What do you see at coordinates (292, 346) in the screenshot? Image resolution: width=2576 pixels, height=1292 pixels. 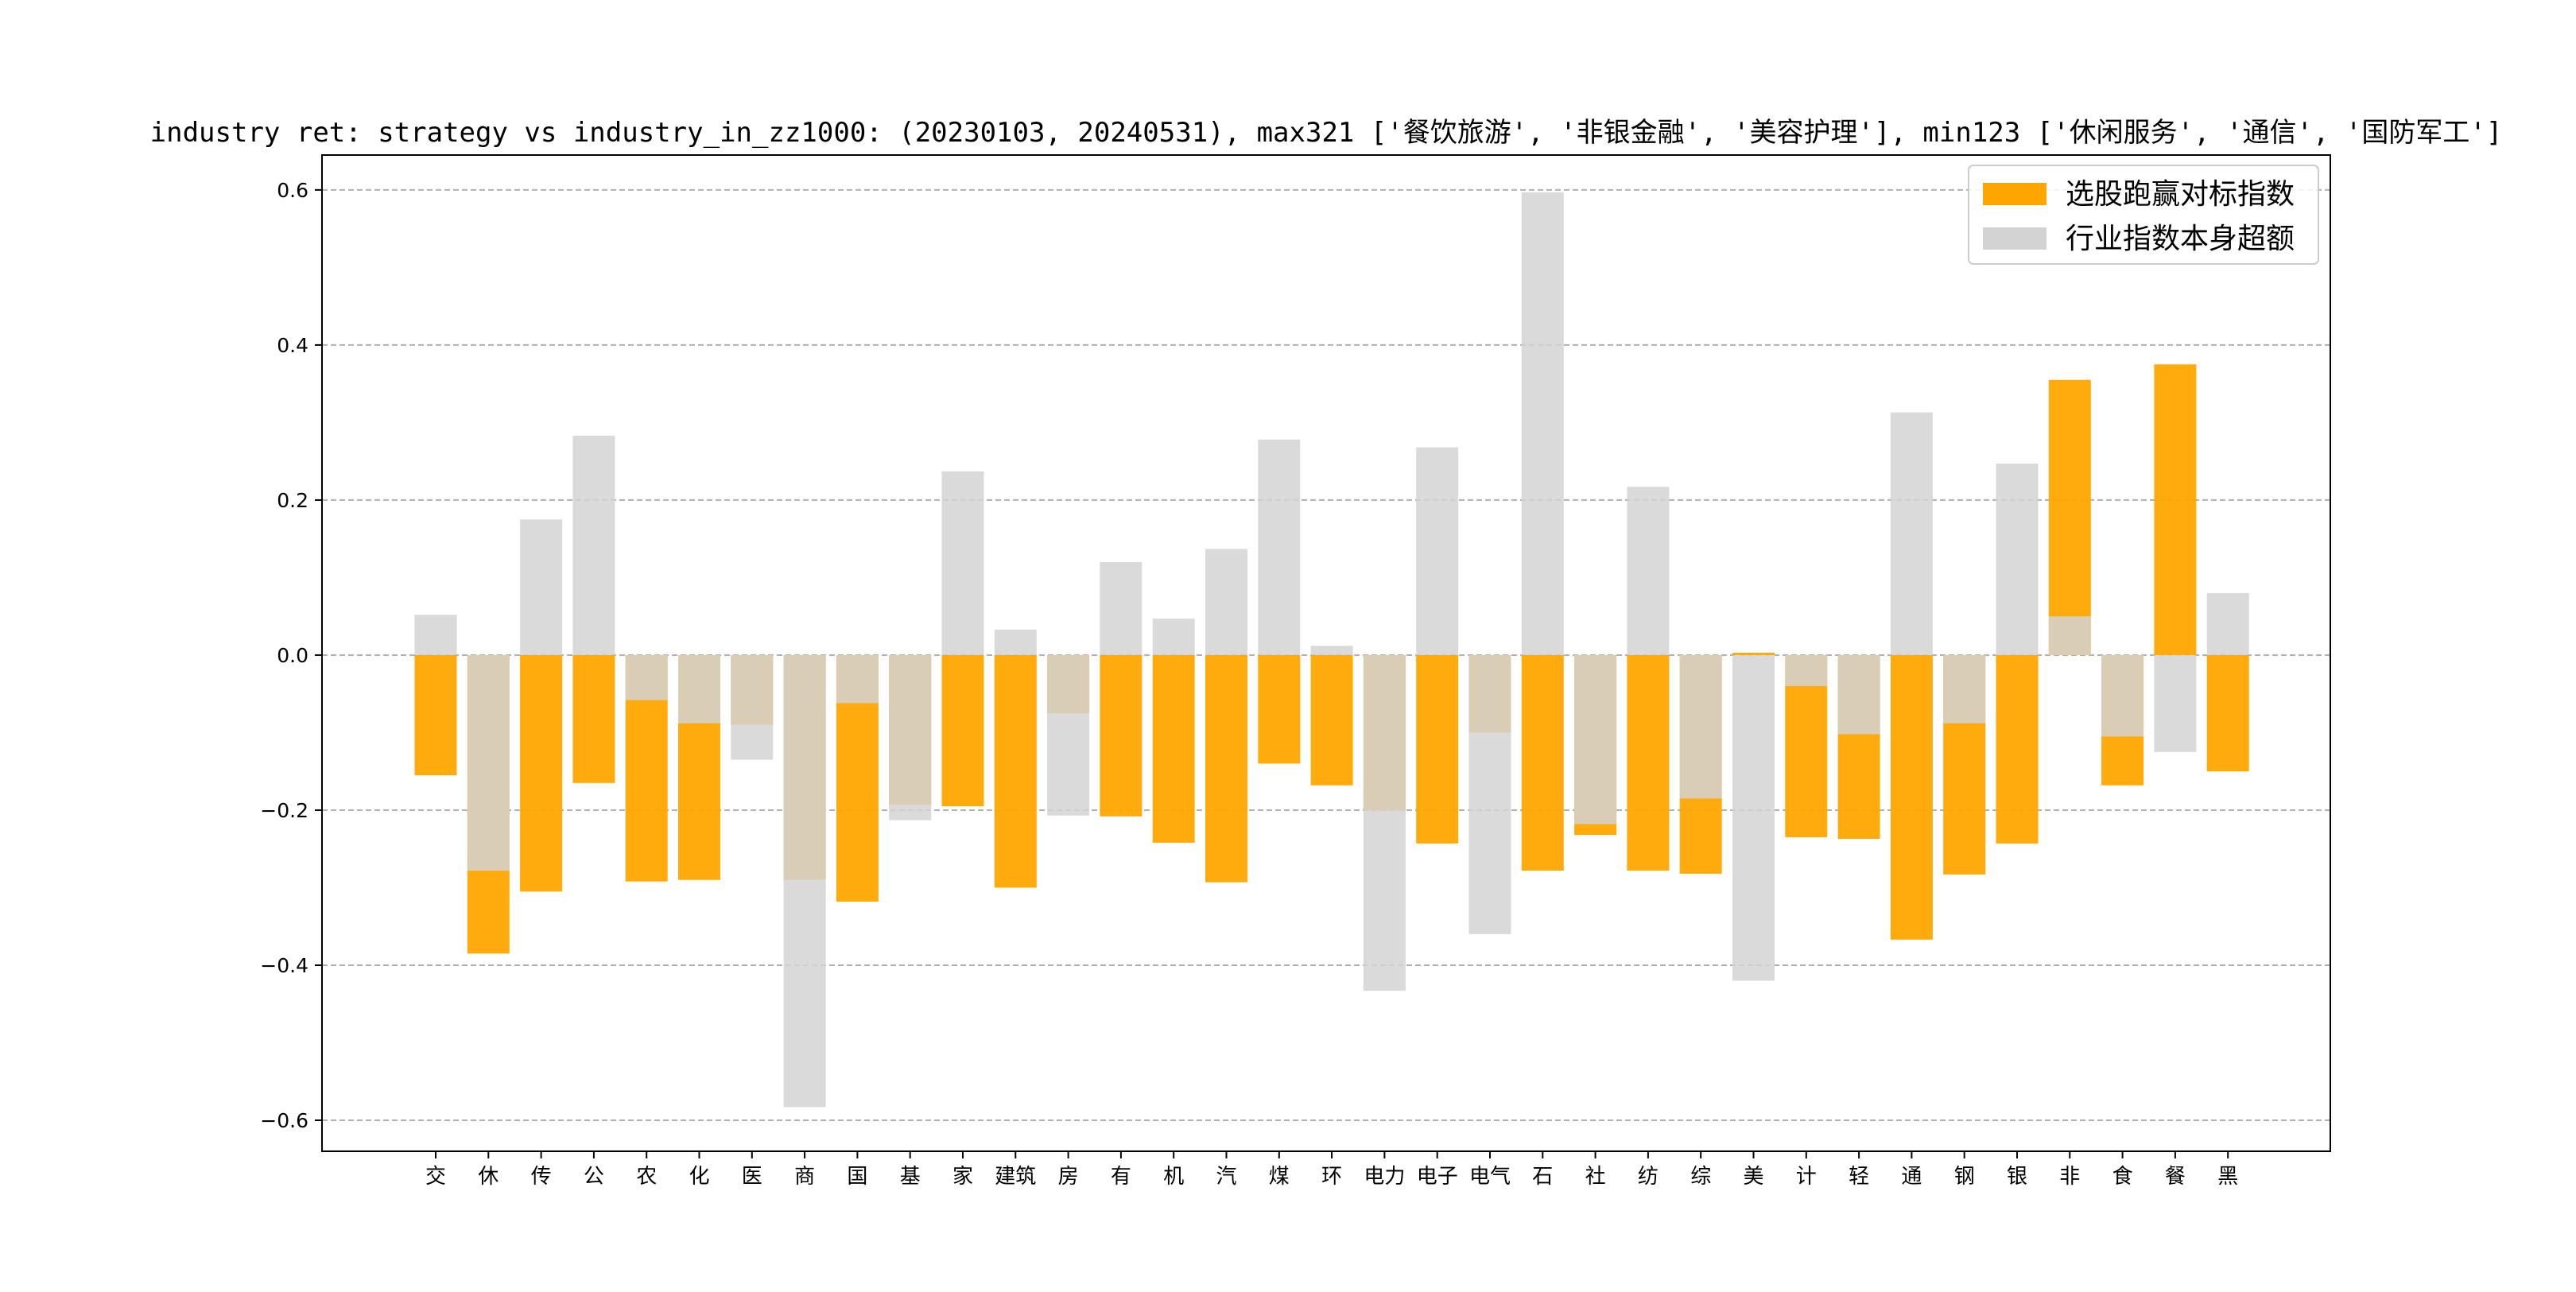 I see `y-tick-label: 0.4` at bounding box center [292, 346].